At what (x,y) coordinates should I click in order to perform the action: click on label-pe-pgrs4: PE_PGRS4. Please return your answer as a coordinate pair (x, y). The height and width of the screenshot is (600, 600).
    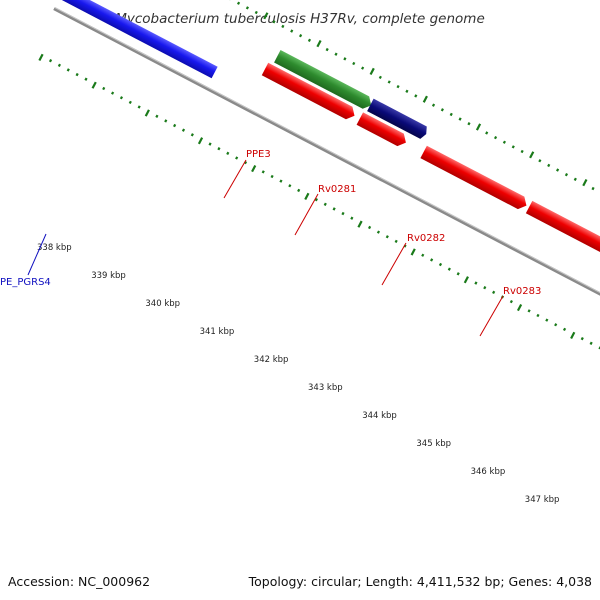
    Looking at the image, I should click on (25, 282).